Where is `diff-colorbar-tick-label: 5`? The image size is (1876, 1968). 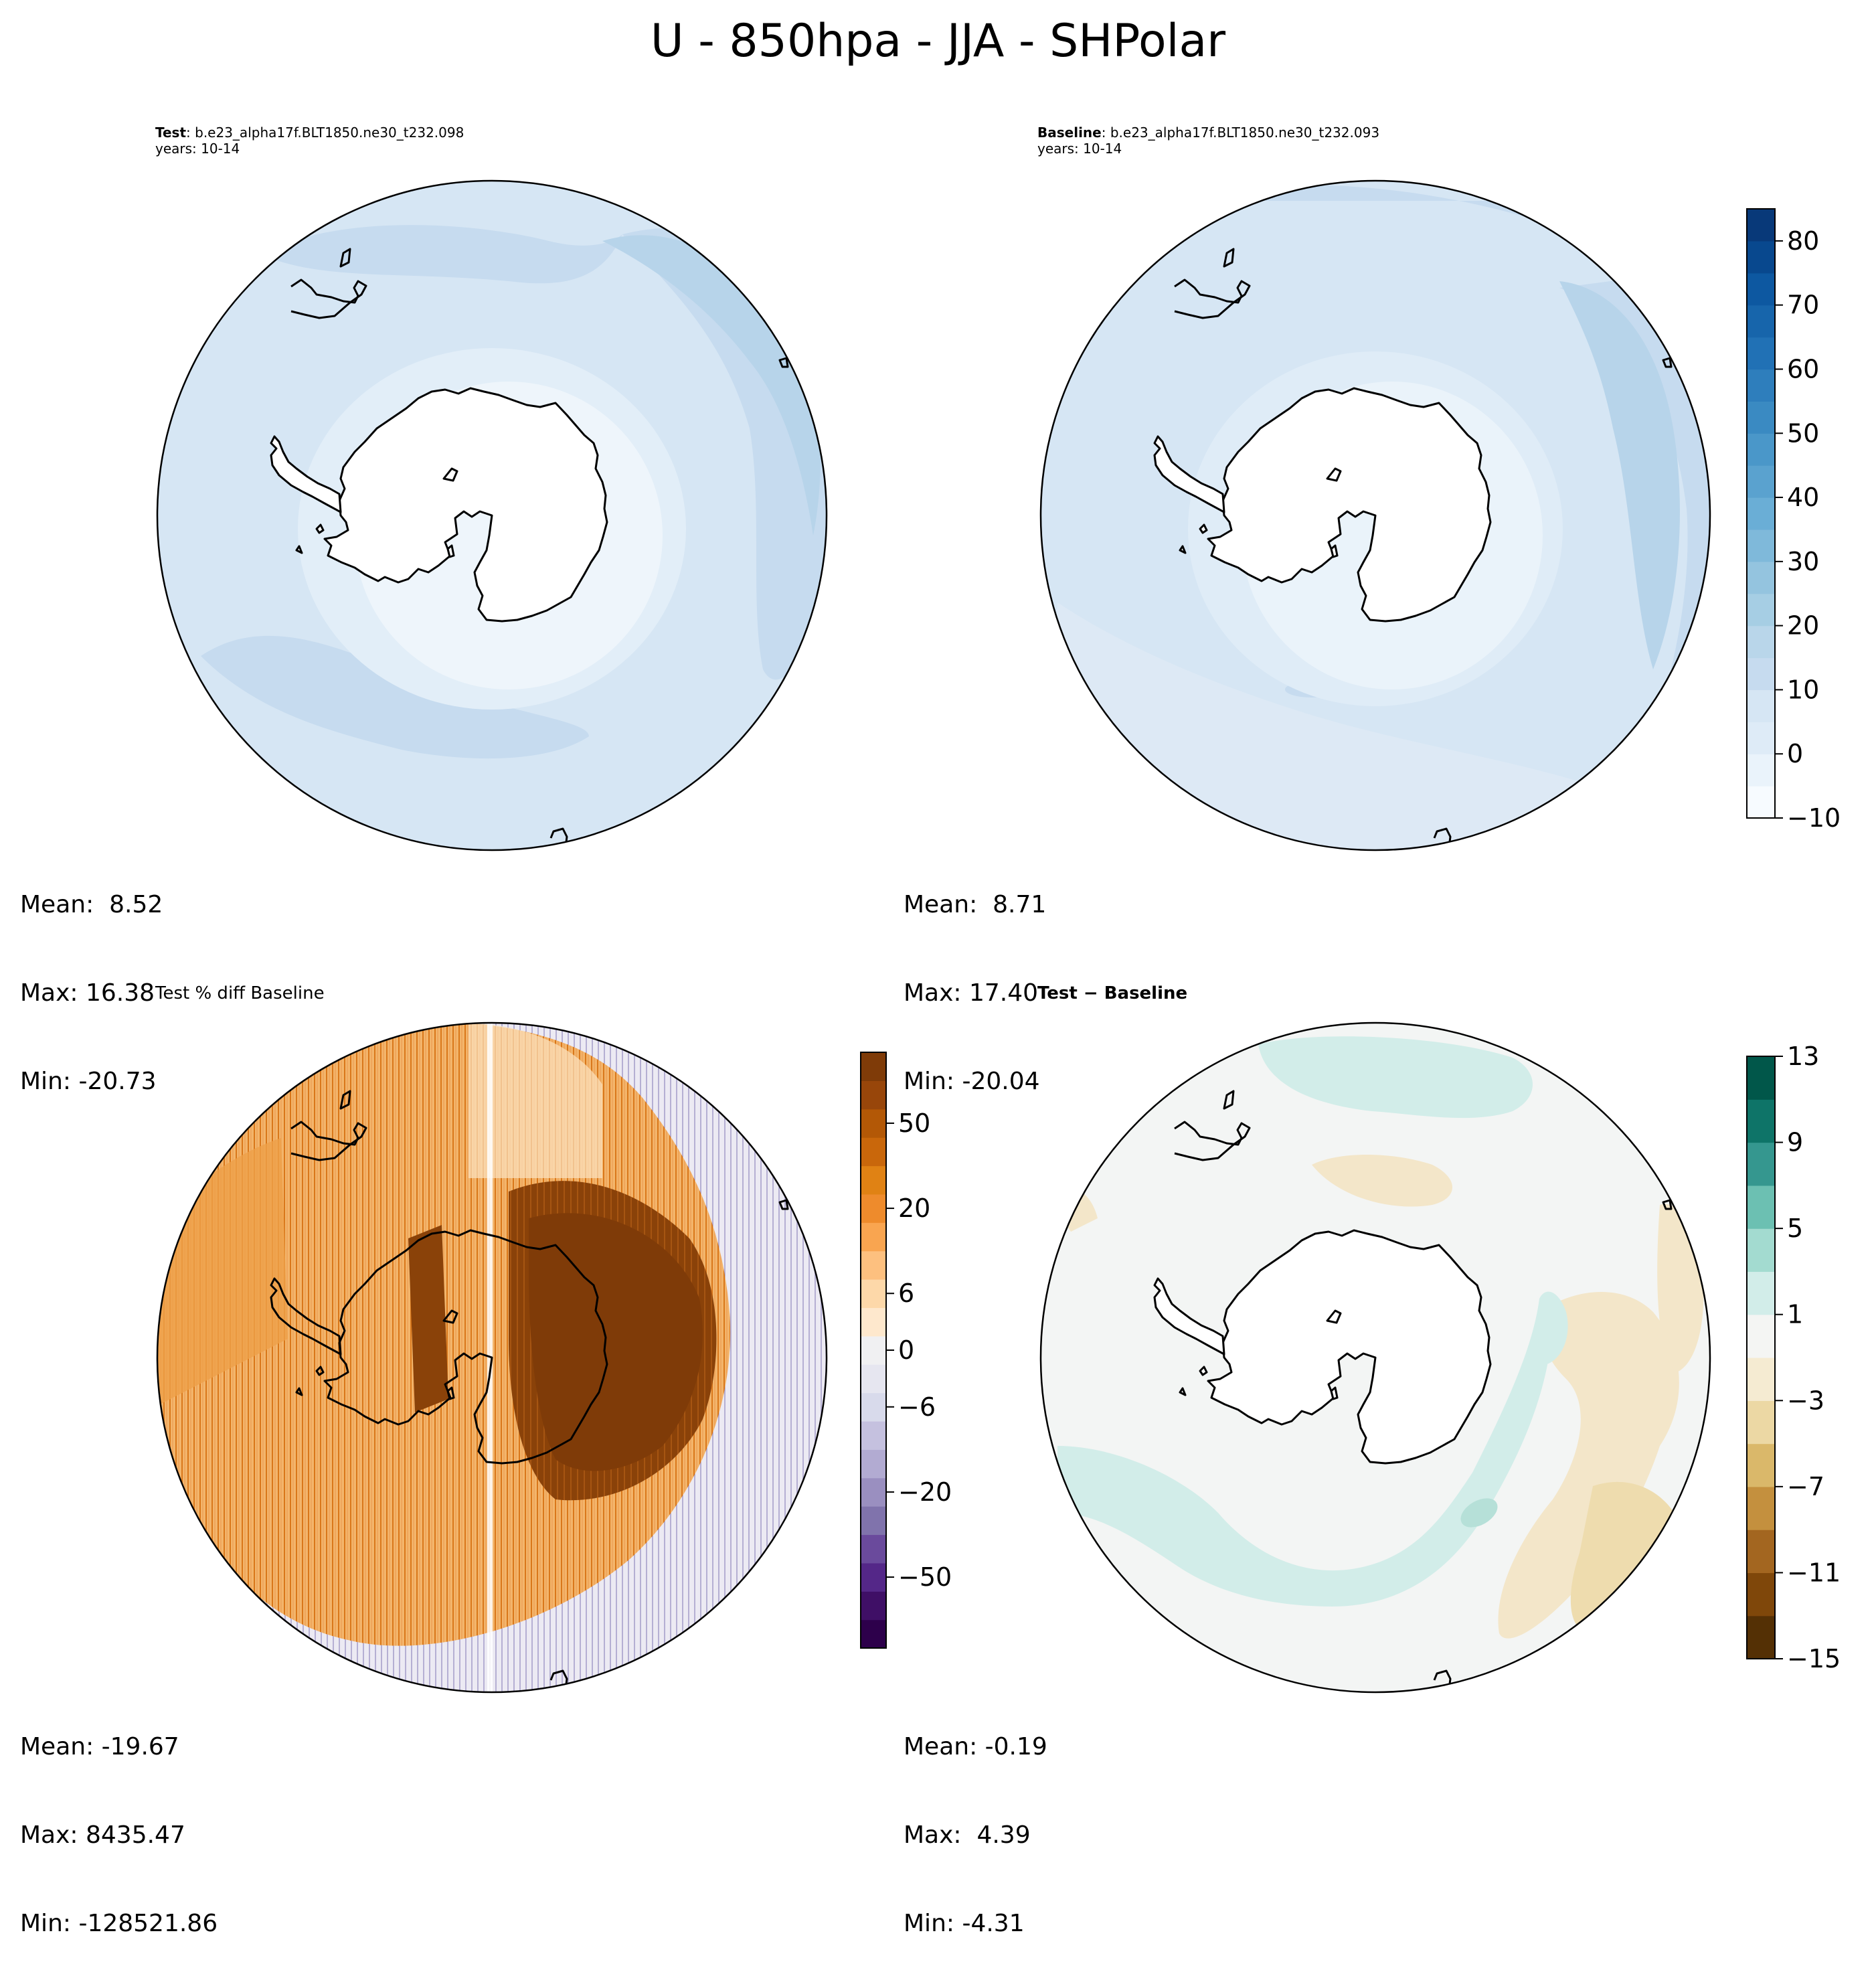
diff-colorbar-tick-label: 5 is located at coordinates (1795, 1229).